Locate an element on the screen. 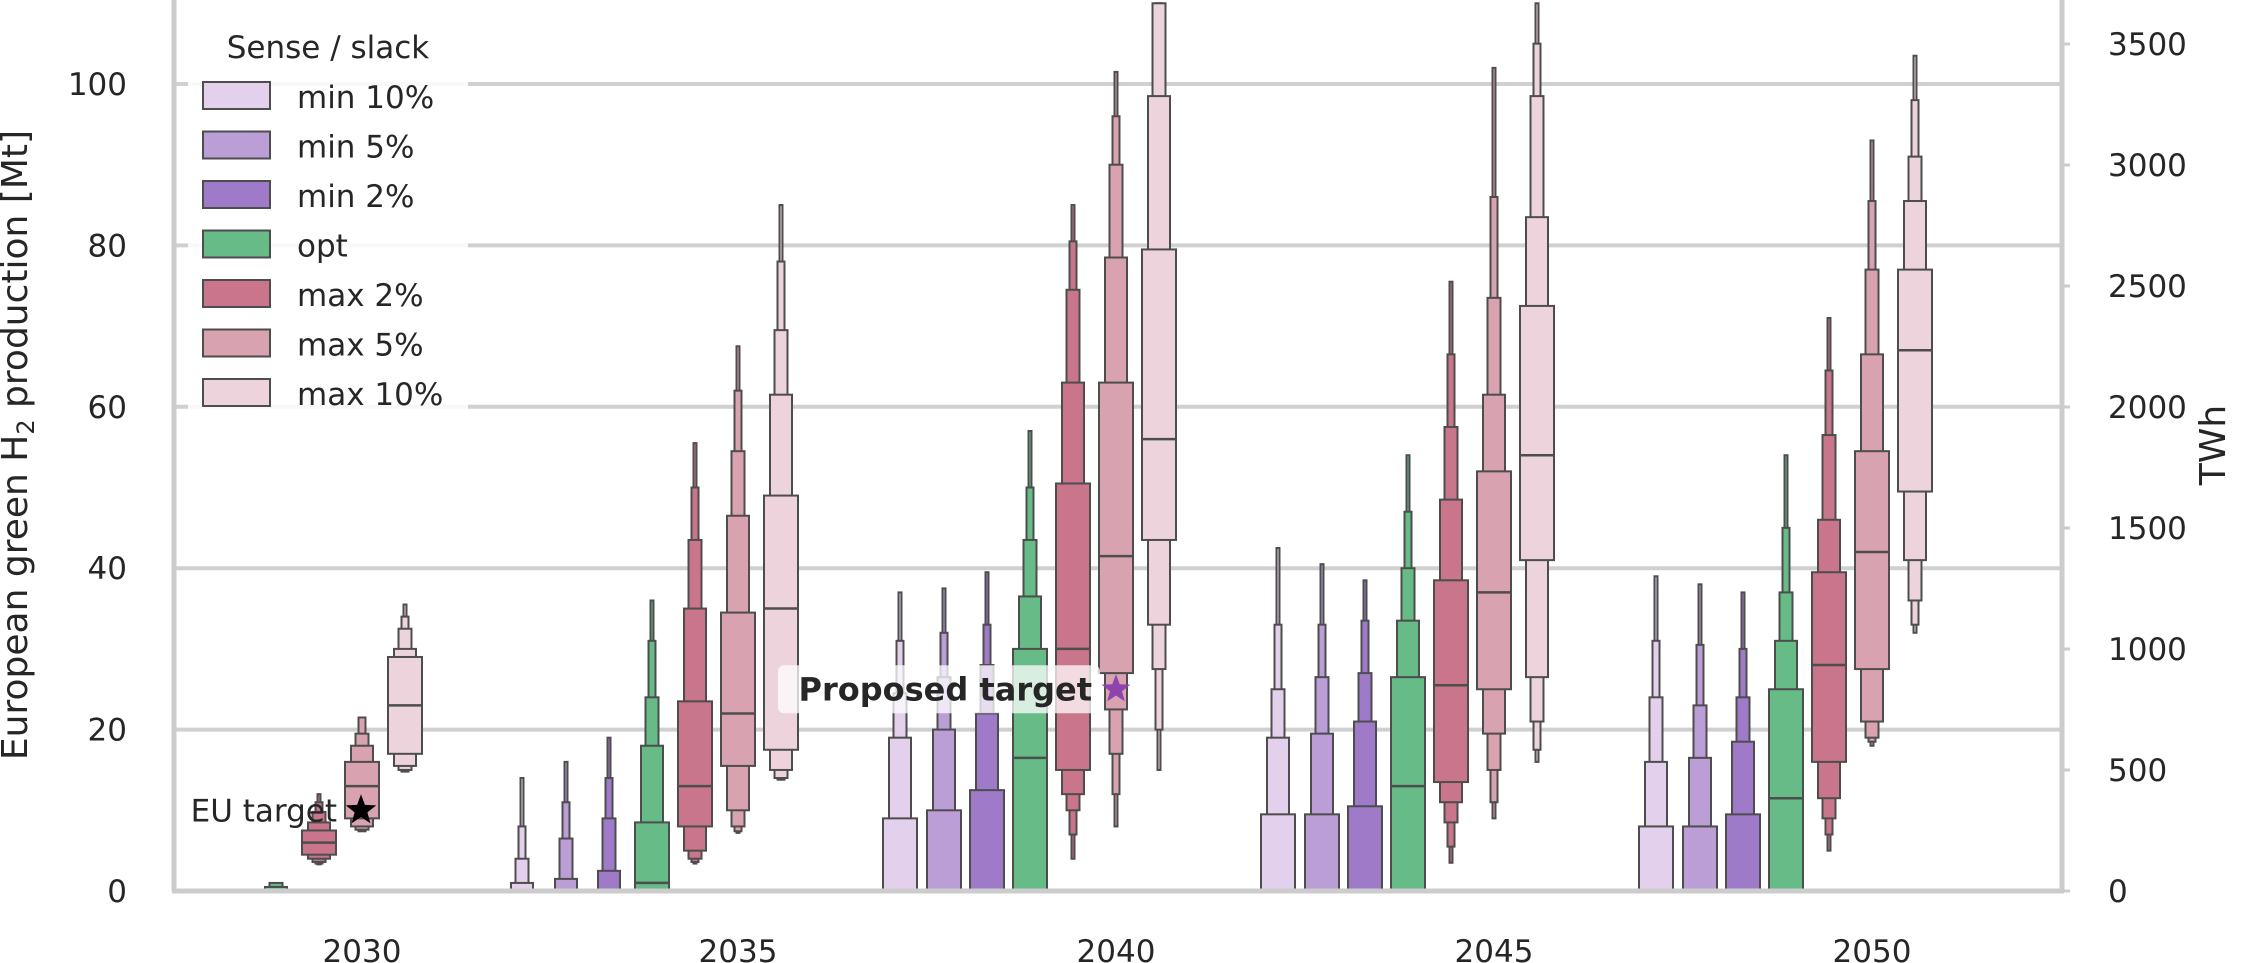 This screenshot has width=2244, height=963. x-tick-labels: 2030 2035 2040 2045 2050 is located at coordinates (1117, 948).